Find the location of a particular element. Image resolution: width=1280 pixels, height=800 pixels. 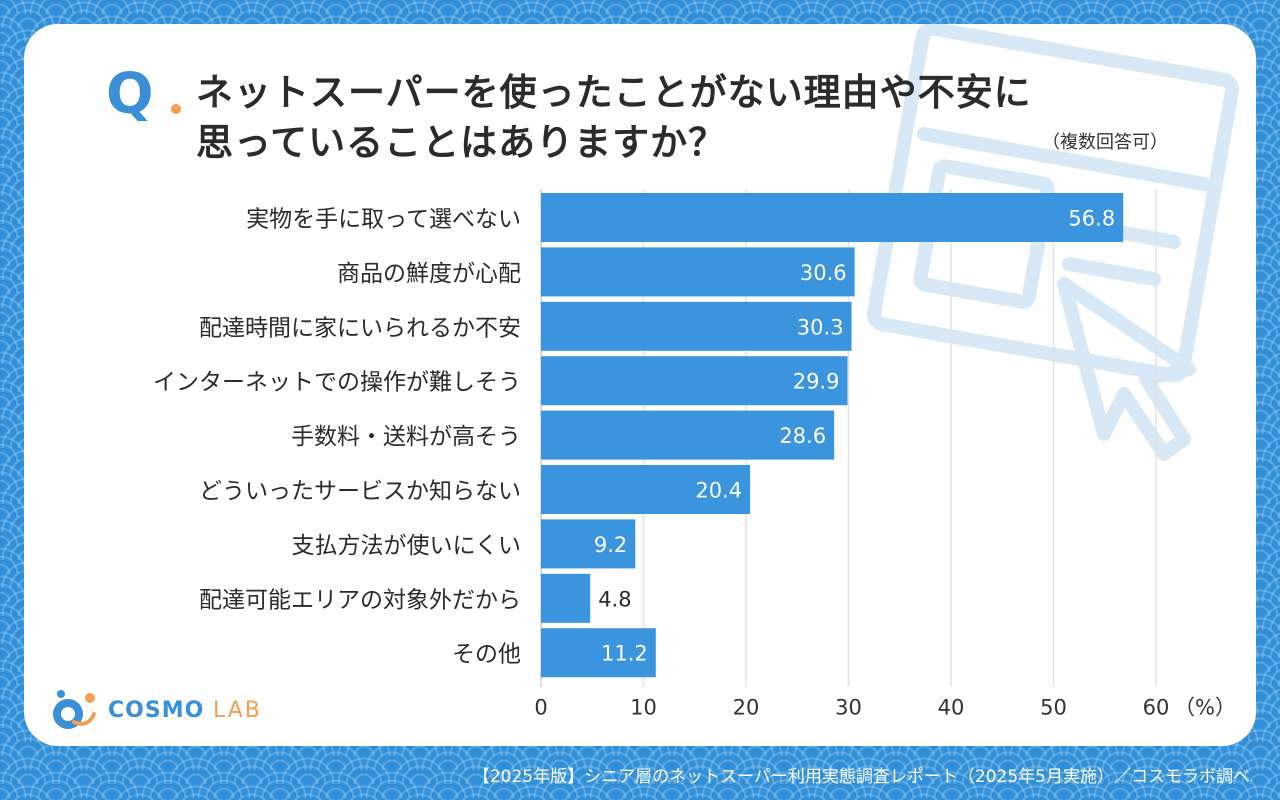

x-unit-label: （%） is located at coordinates (1205, 708).